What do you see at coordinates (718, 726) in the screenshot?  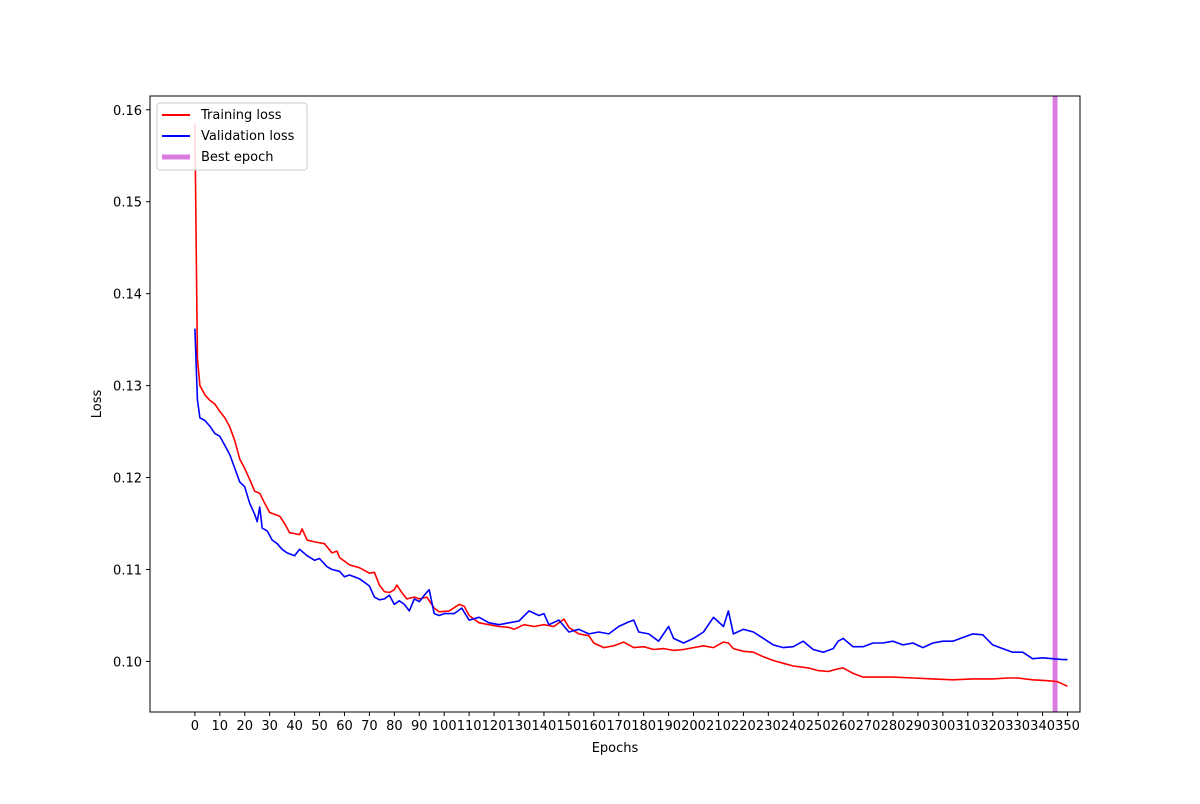 I see `x-tick-label: 210` at bounding box center [718, 726].